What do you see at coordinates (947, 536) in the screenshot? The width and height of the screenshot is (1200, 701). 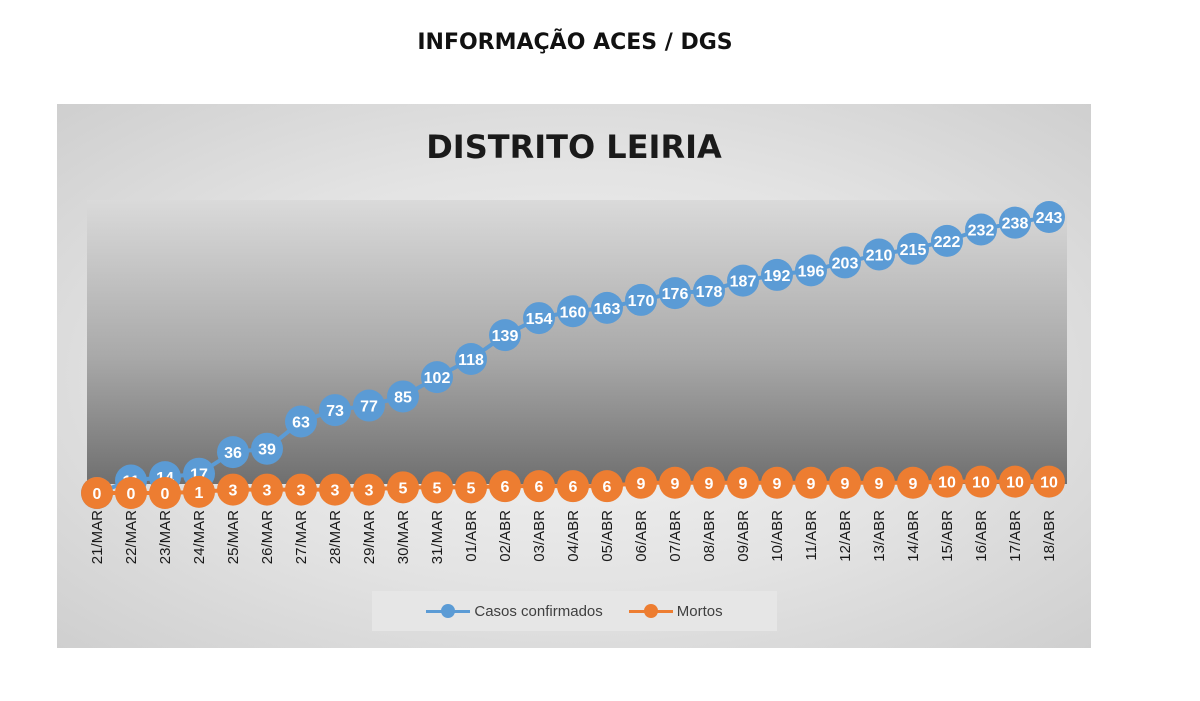 I see `x-tick-label: 15/ABR` at bounding box center [947, 536].